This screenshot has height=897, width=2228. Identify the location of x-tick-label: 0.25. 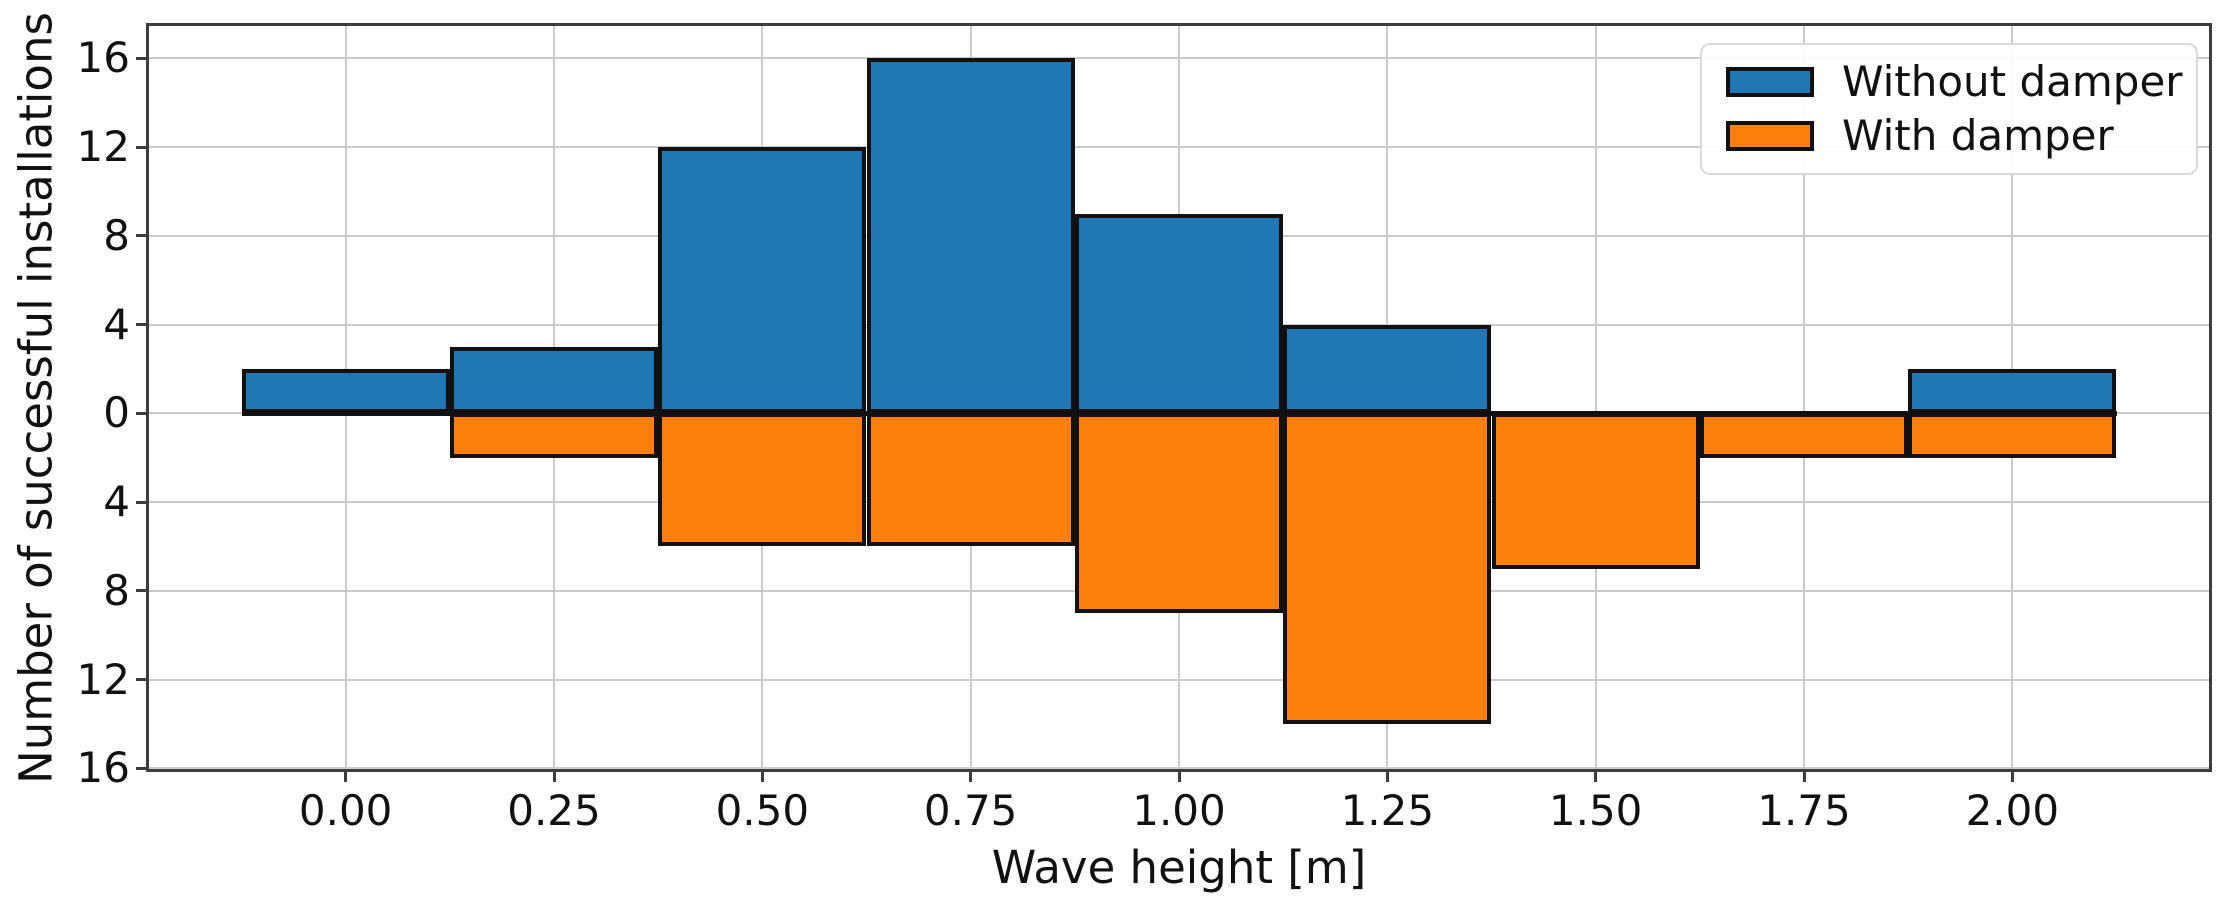
(554, 810).